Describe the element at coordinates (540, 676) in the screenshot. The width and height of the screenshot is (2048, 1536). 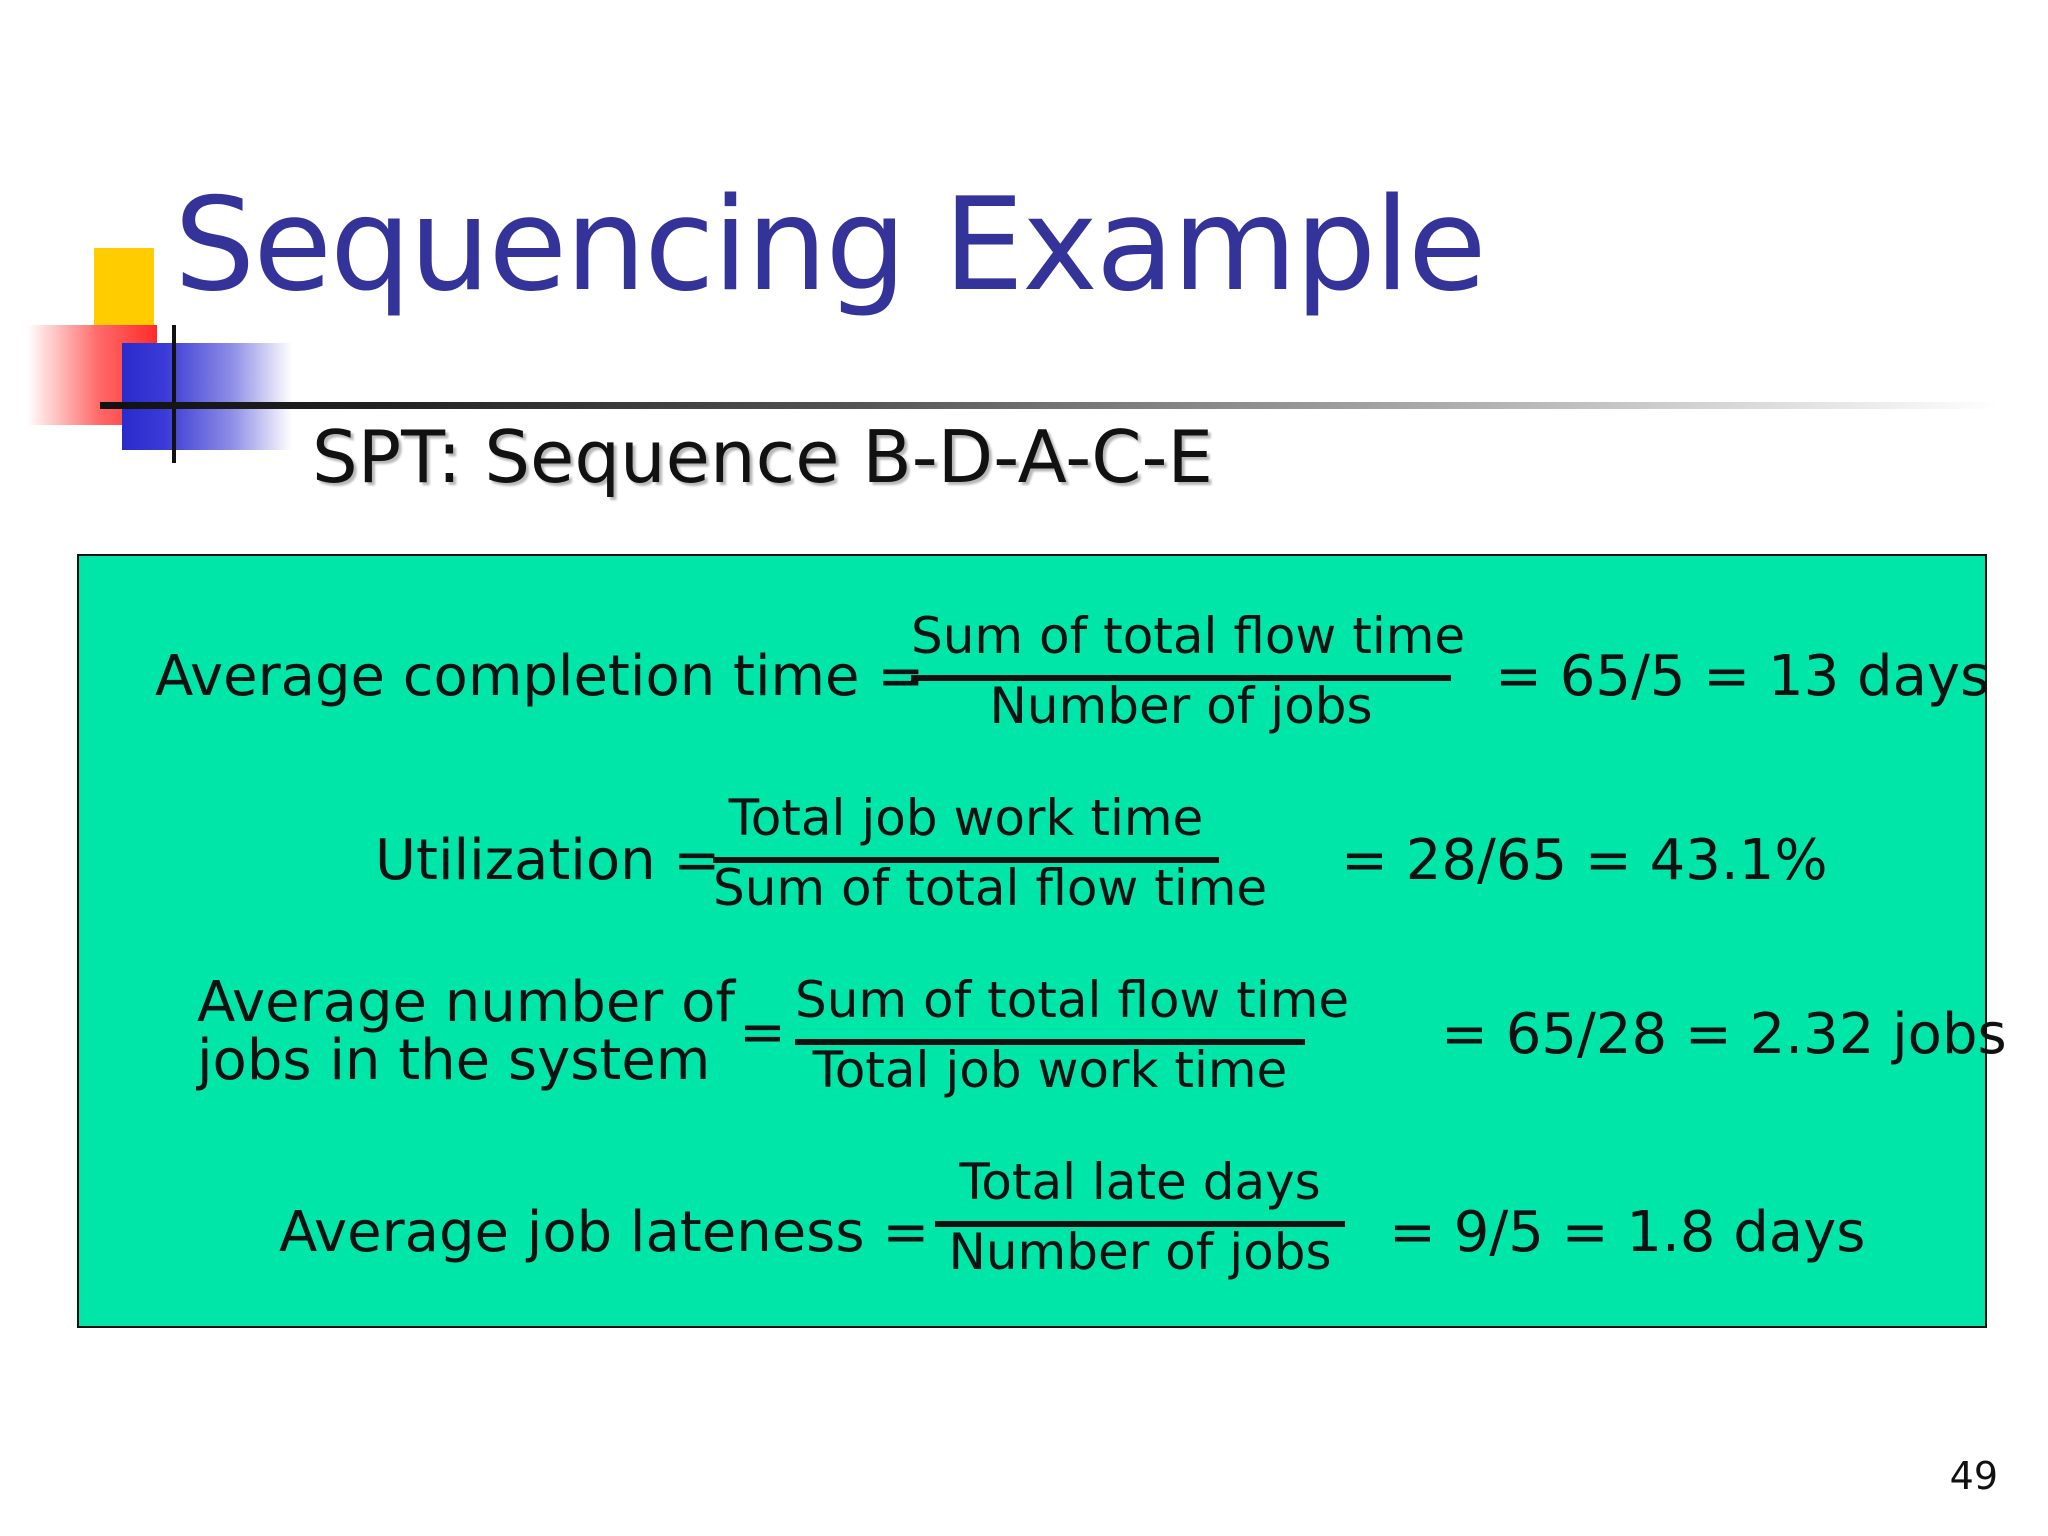
I see `formula-label-average-completion-time: Average completion time =` at that location.